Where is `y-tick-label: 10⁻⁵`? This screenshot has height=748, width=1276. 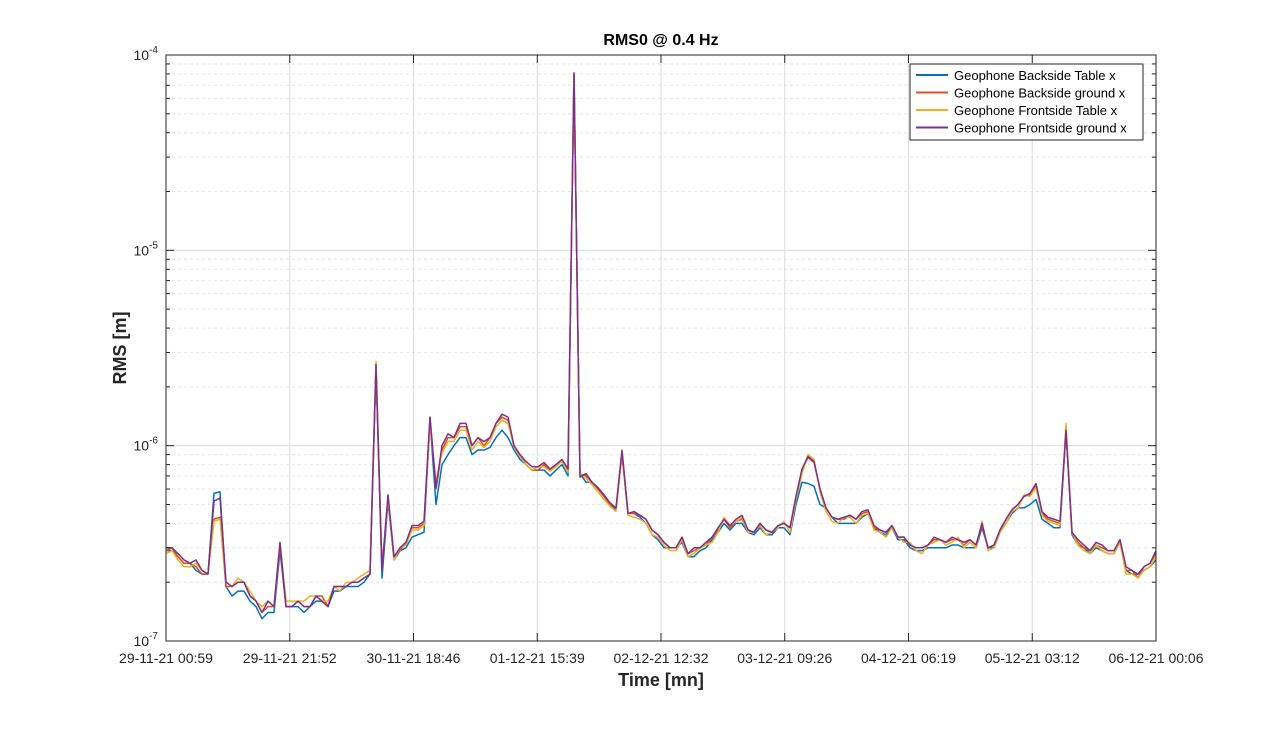
y-tick-label: 10⁻⁵ is located at coordinates (146, 249).